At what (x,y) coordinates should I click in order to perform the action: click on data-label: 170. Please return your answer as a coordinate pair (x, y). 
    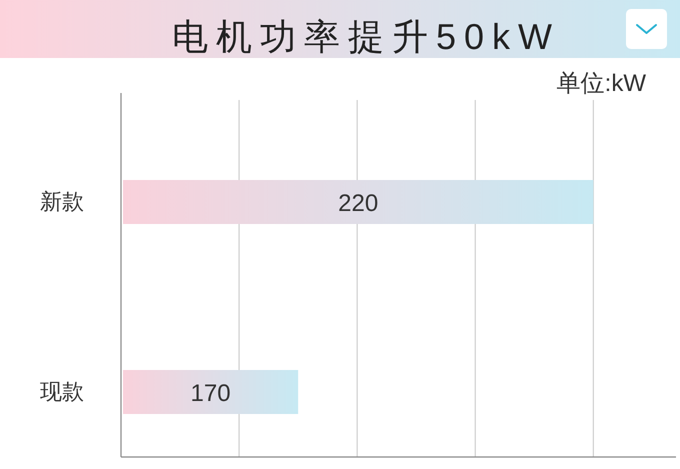
    Looking at the image, I should click on (210, 393).